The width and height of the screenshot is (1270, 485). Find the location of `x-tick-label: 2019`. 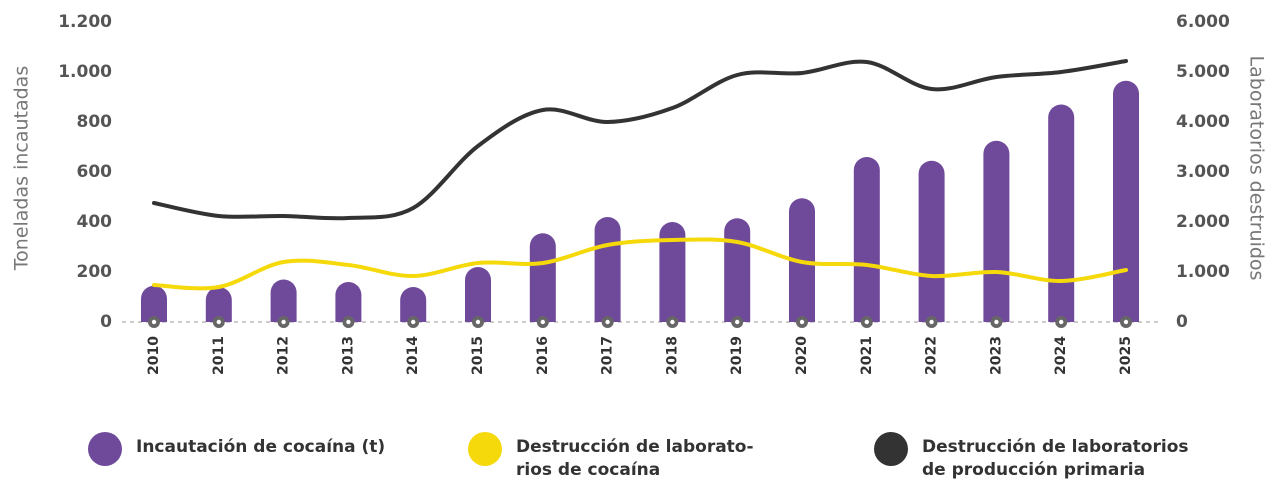

x-tick-label: 2019 is located at coordinates (737, 355).